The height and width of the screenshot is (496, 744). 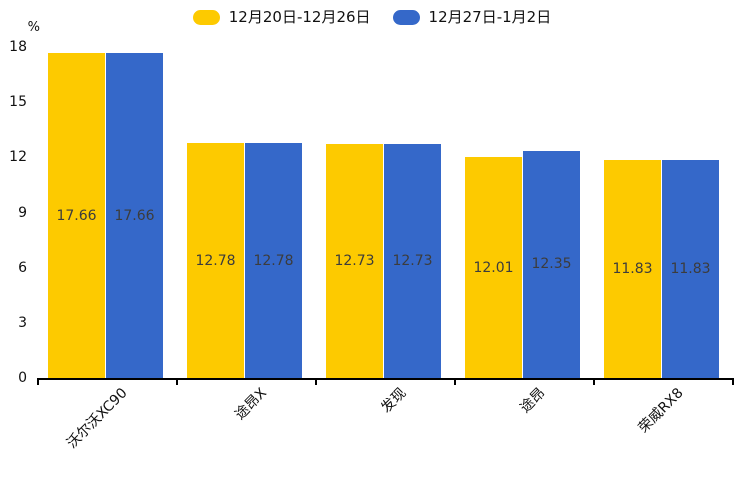 I want to click on y-tick-label-12: 12, so click(x=18, y=157).